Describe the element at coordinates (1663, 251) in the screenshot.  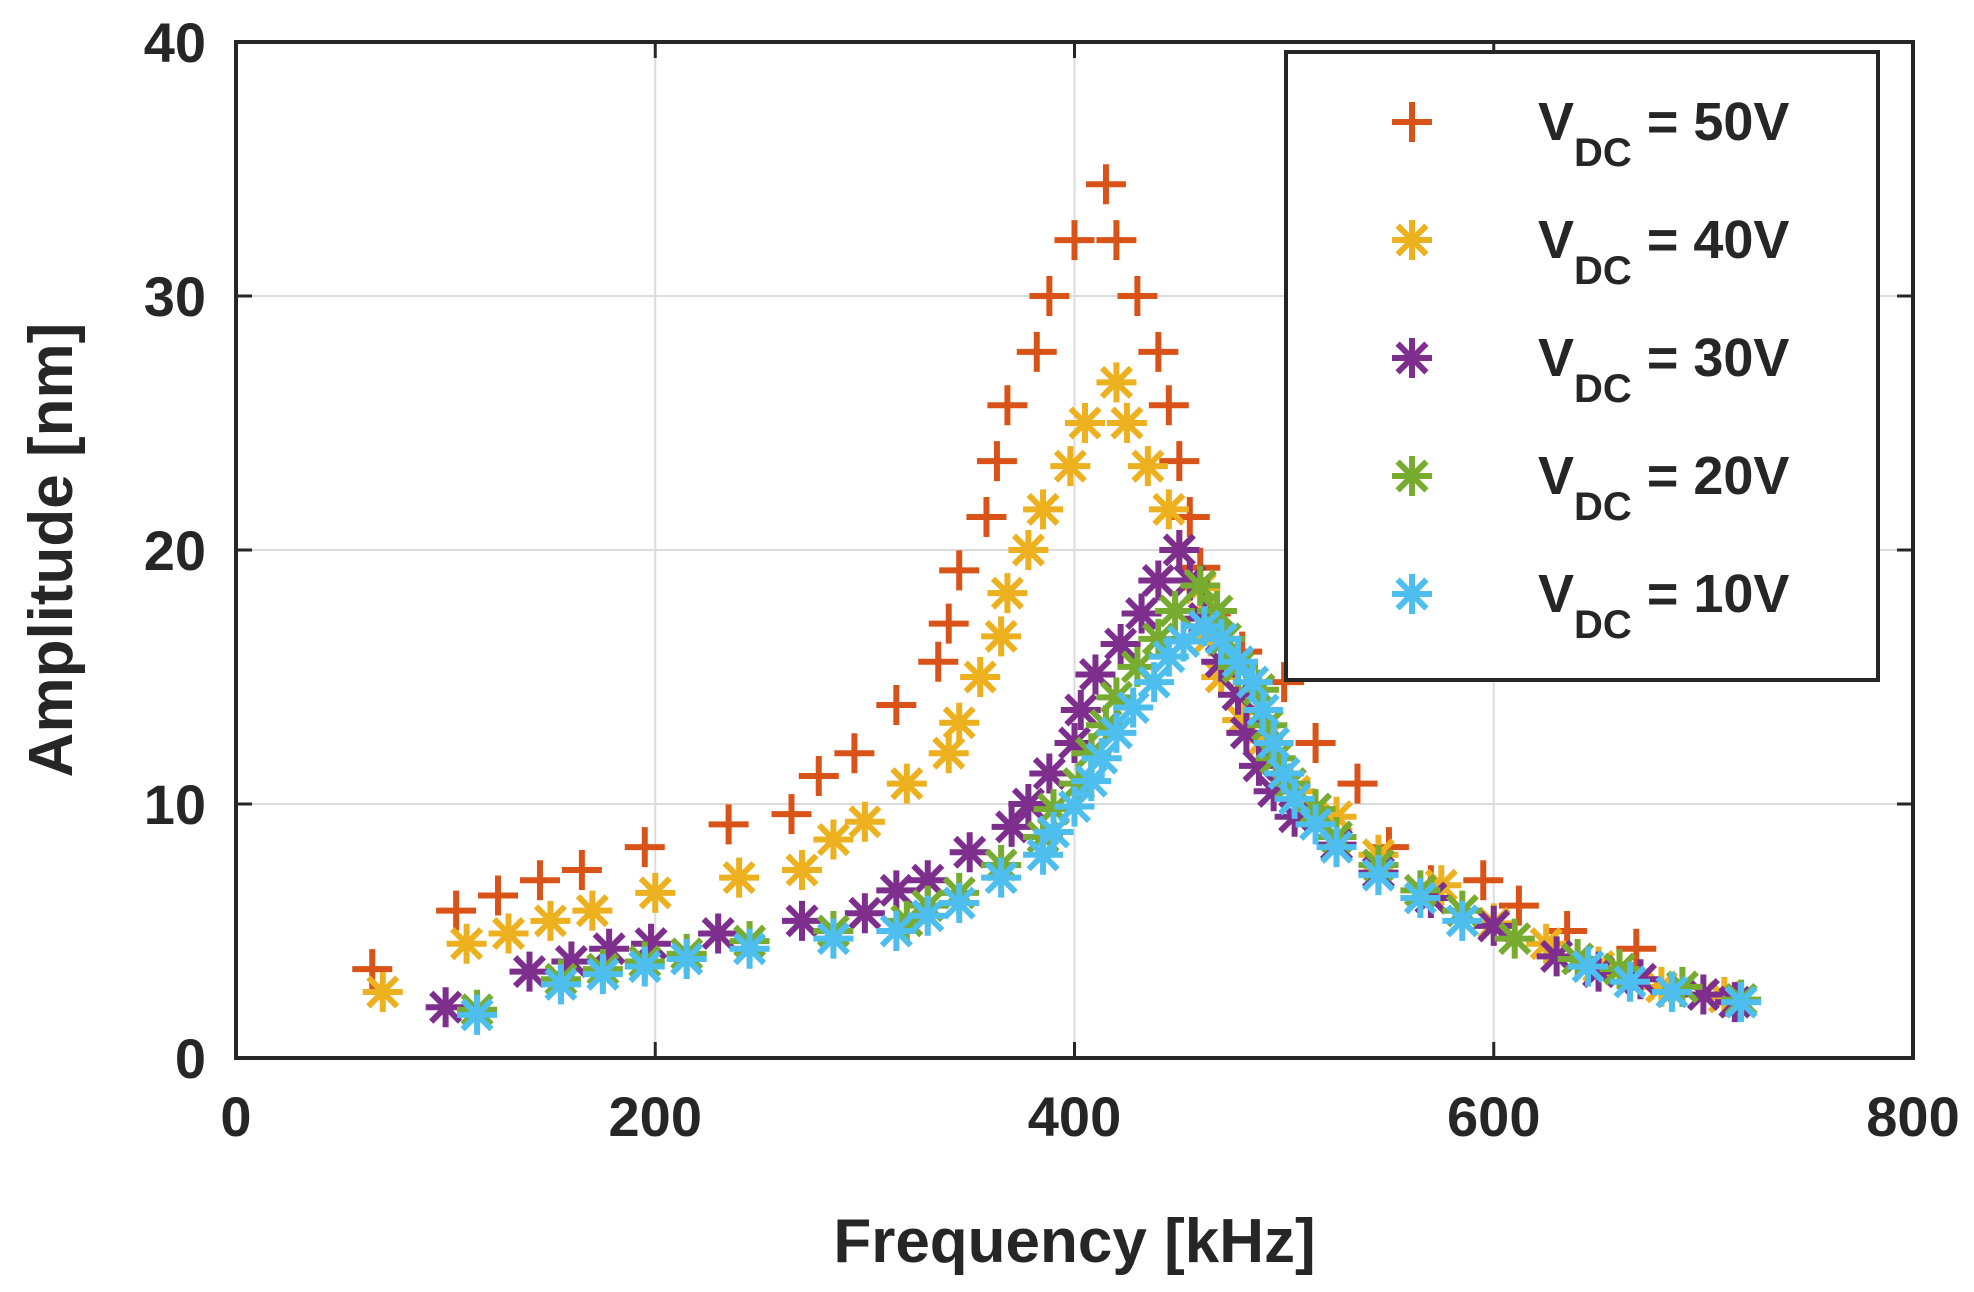
I see `legend-label: VDC = 40V` at that location.